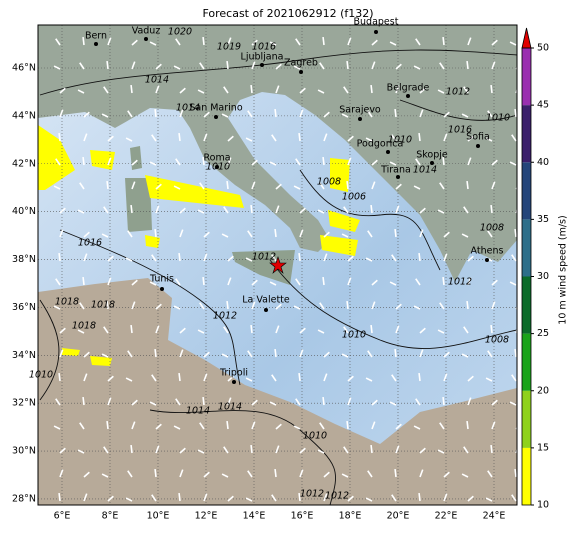 The width and height of the screenshot is (576, 533). I want to click on city-label: Athens, so click(487, 251).